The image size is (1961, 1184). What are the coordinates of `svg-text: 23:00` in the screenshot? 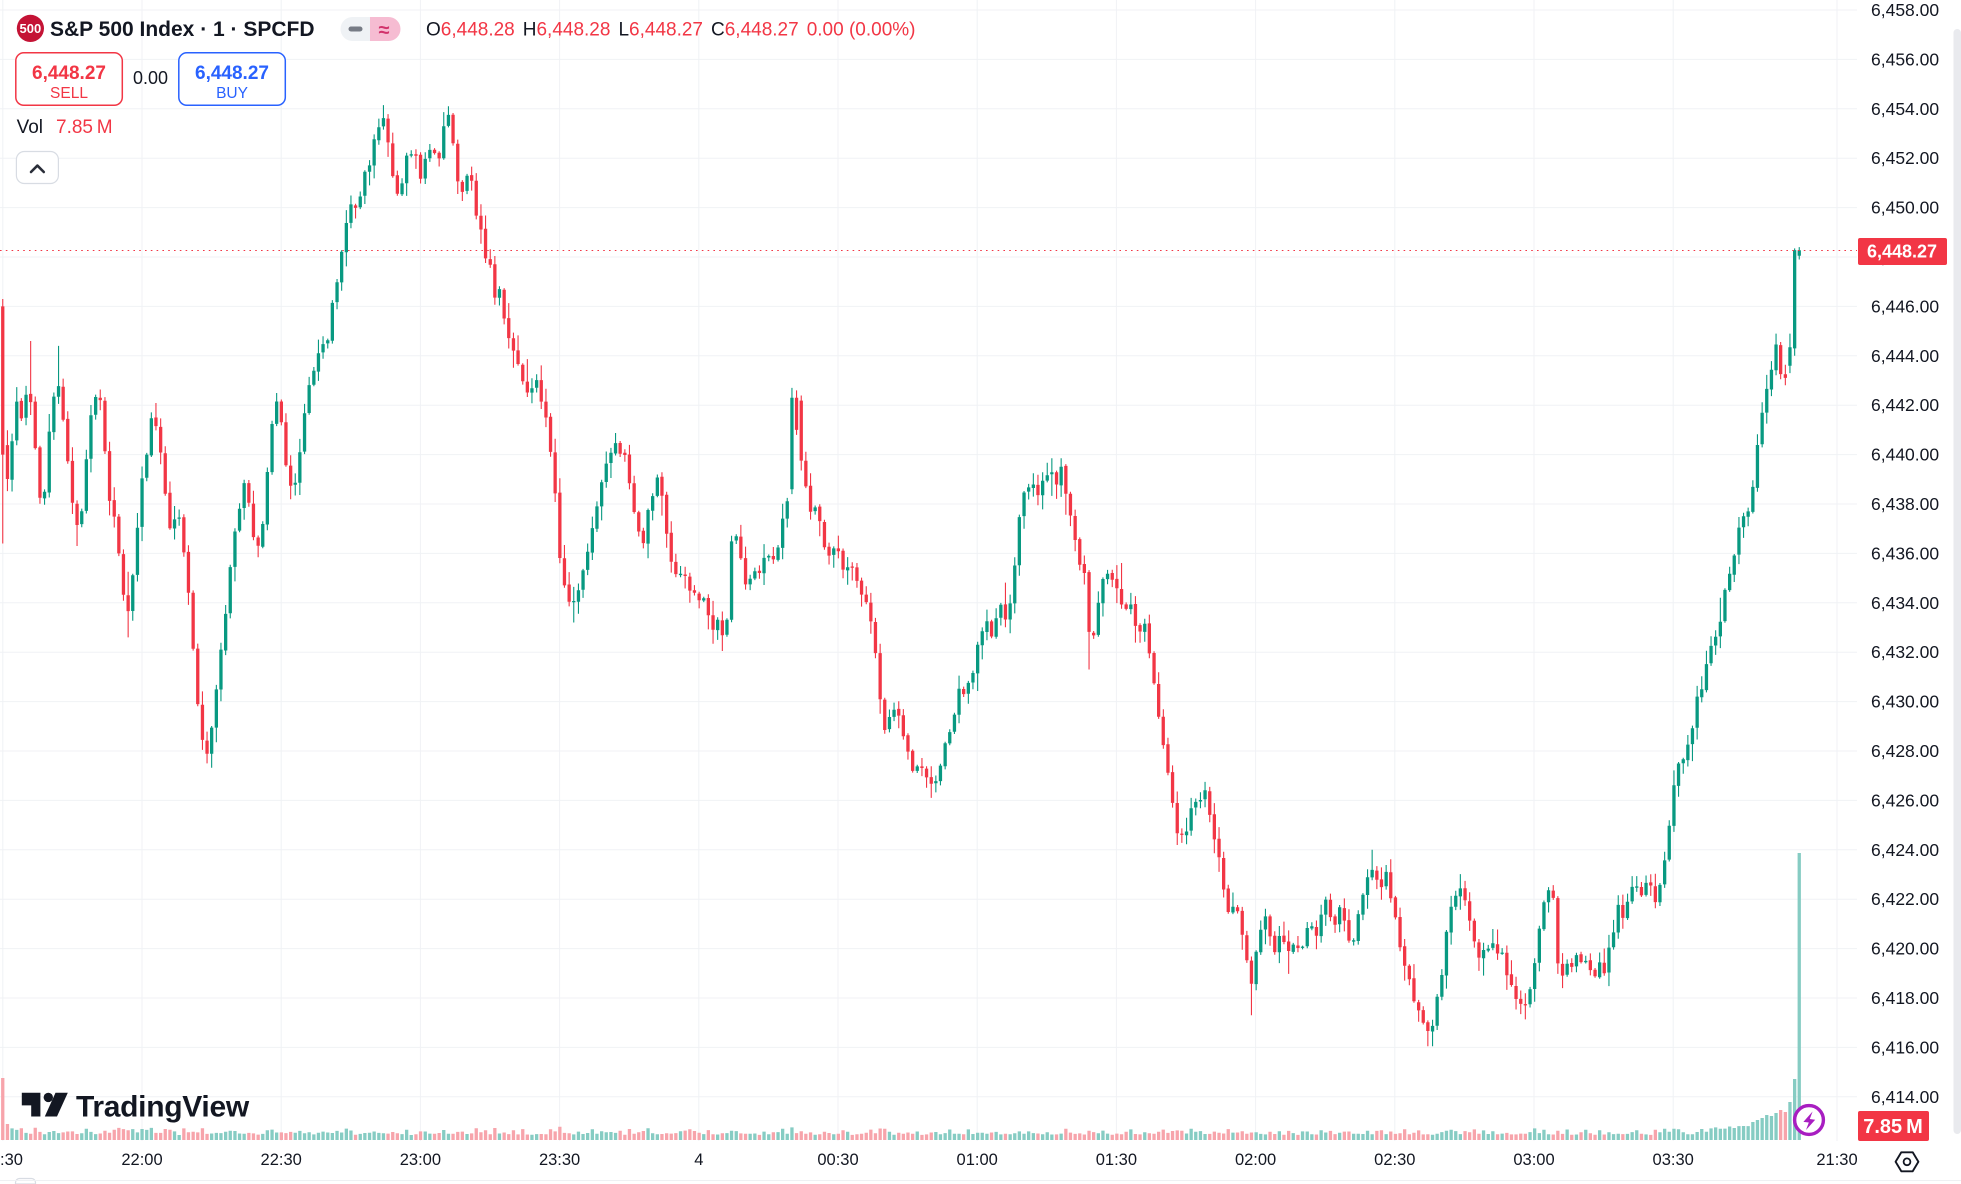 It's located at (420, 1160).